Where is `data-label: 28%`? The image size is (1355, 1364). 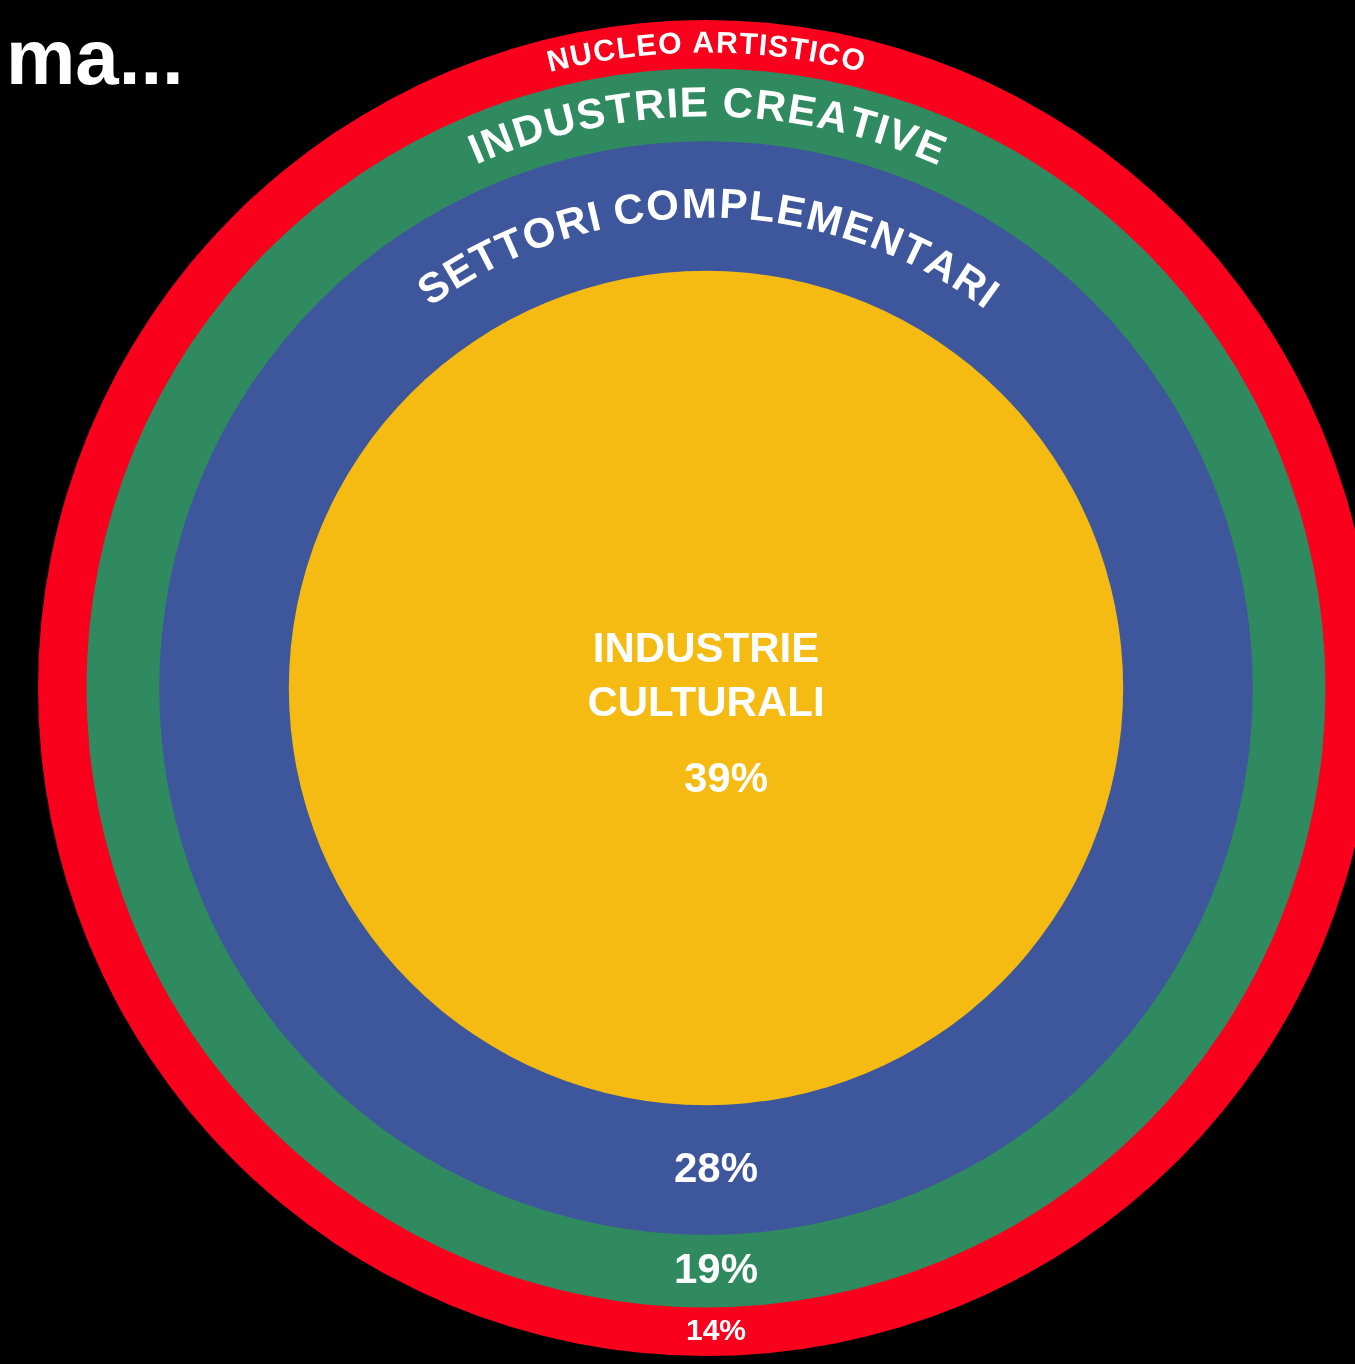 data-label: 28% is located at coordinates (716, 1167).